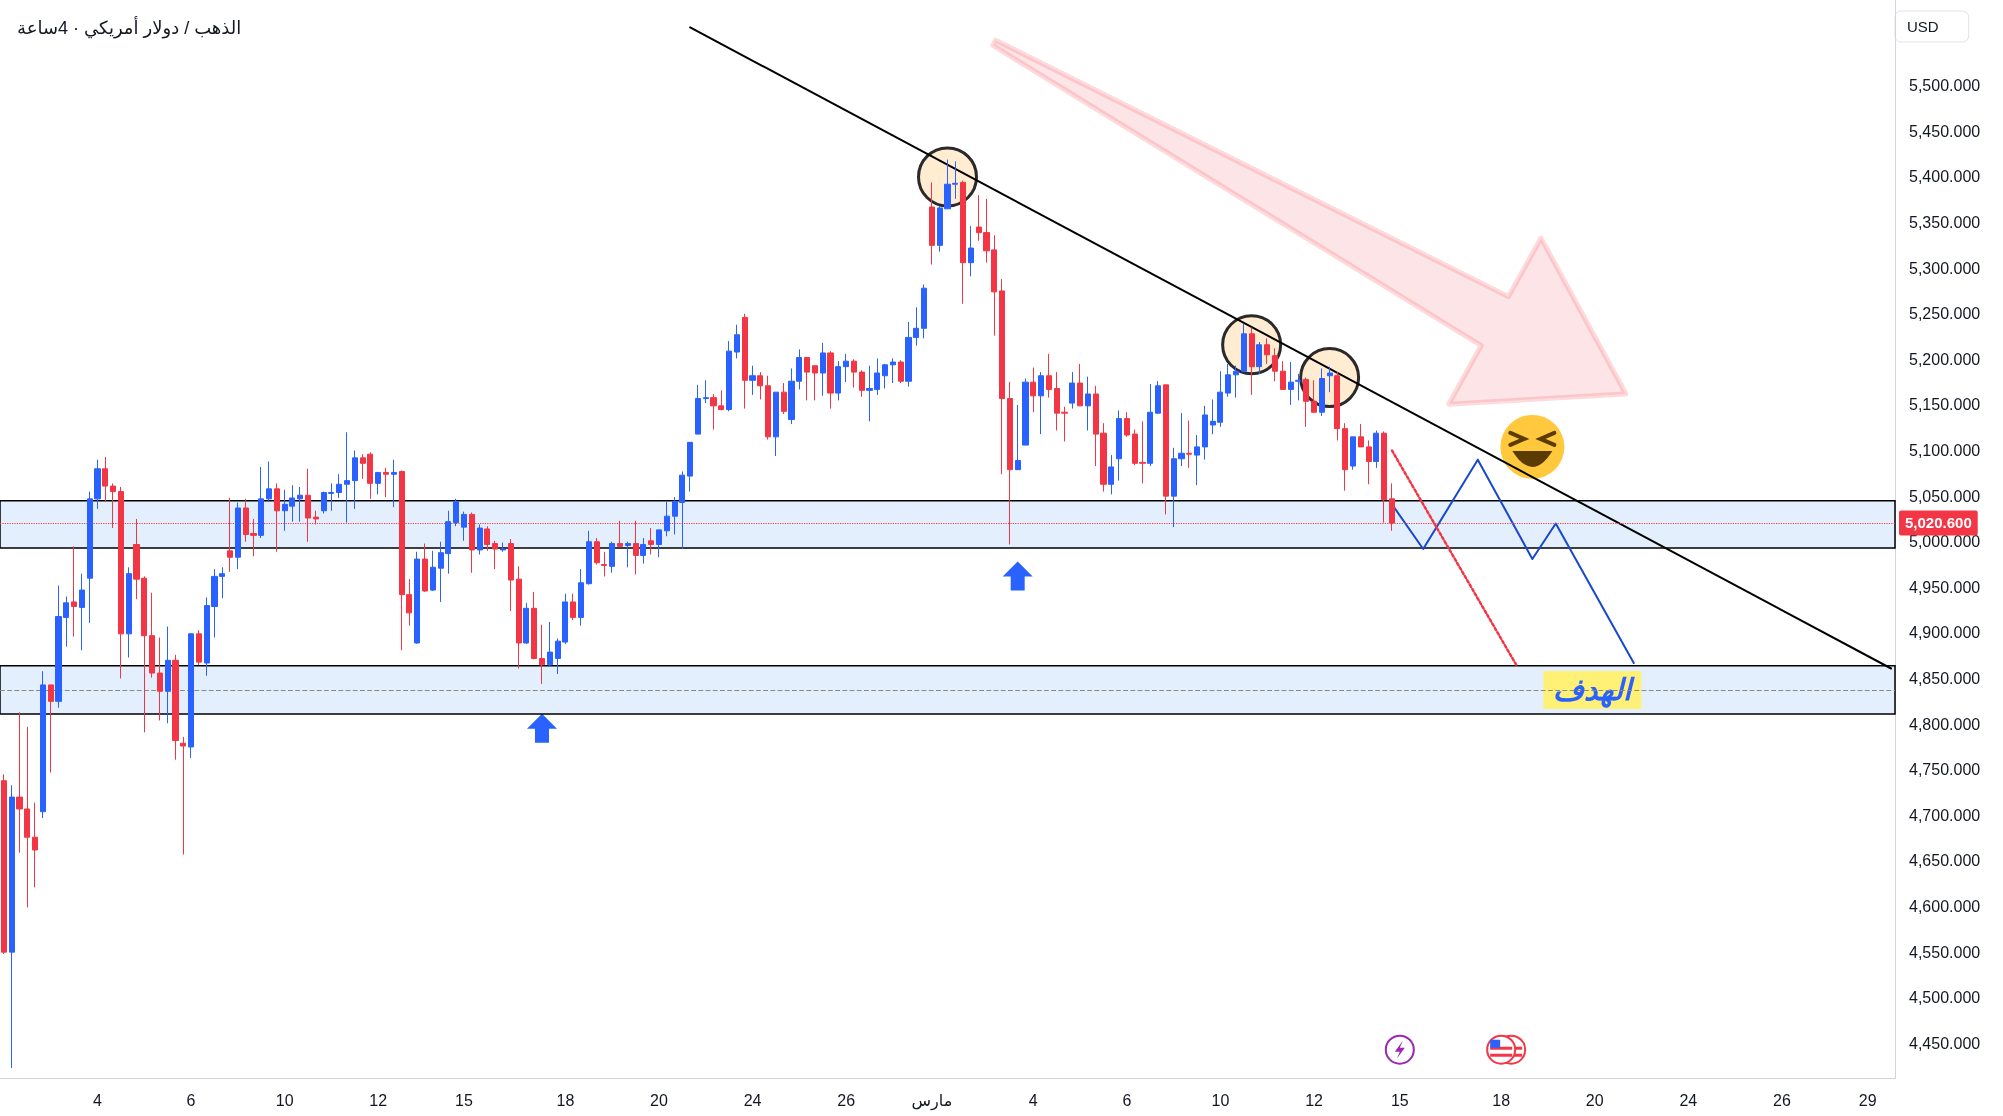 The height and width of the screenshot is (1116, 2003). I want to click on y-tick-label: 5,000.000, so click(1945, 542).